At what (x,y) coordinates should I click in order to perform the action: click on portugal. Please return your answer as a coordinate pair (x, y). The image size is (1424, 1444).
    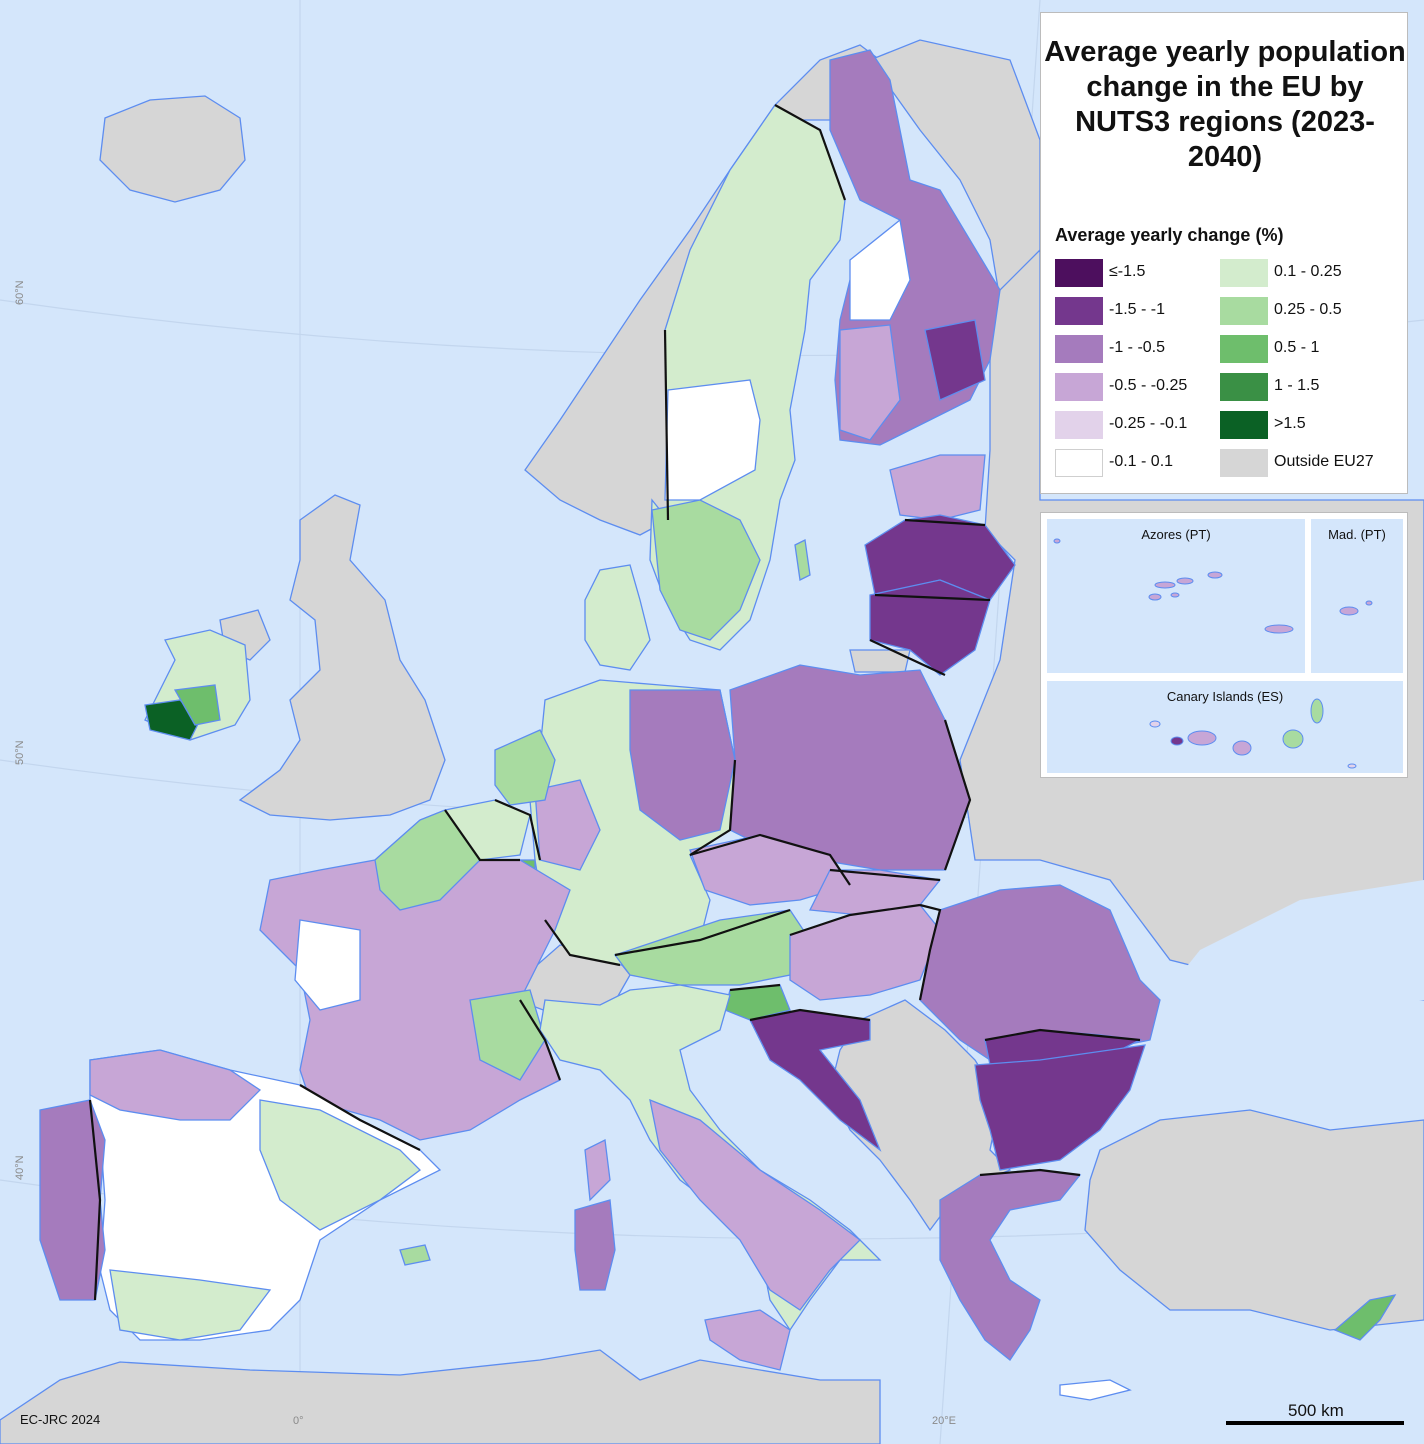
    Looking at the image, I should click on (72, 1200).